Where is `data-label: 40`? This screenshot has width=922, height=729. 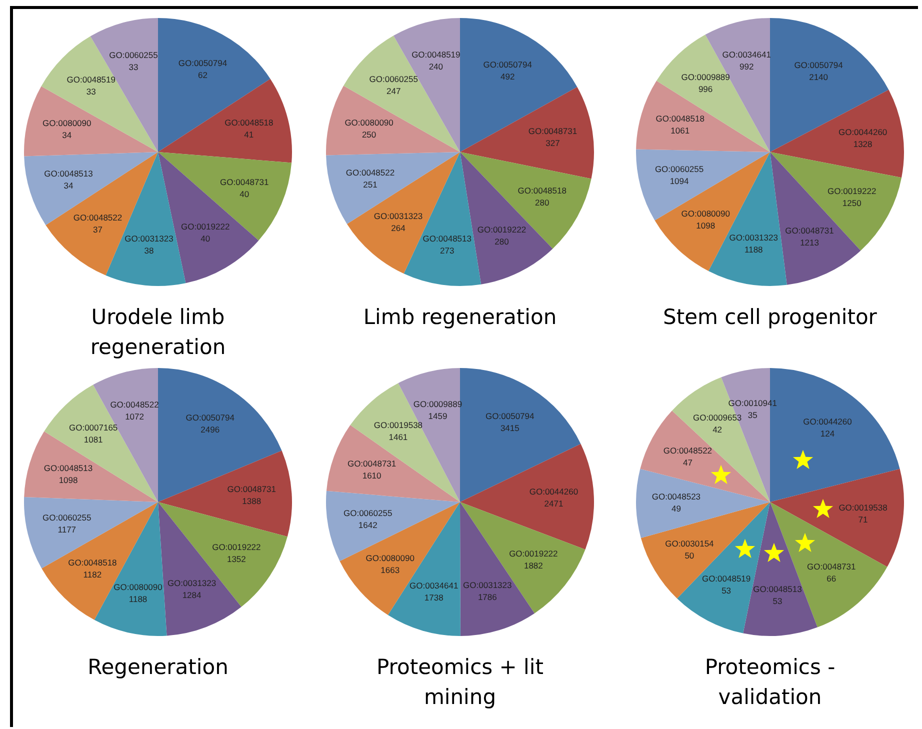
data-label: 40 is located at coordinates (245, 193).